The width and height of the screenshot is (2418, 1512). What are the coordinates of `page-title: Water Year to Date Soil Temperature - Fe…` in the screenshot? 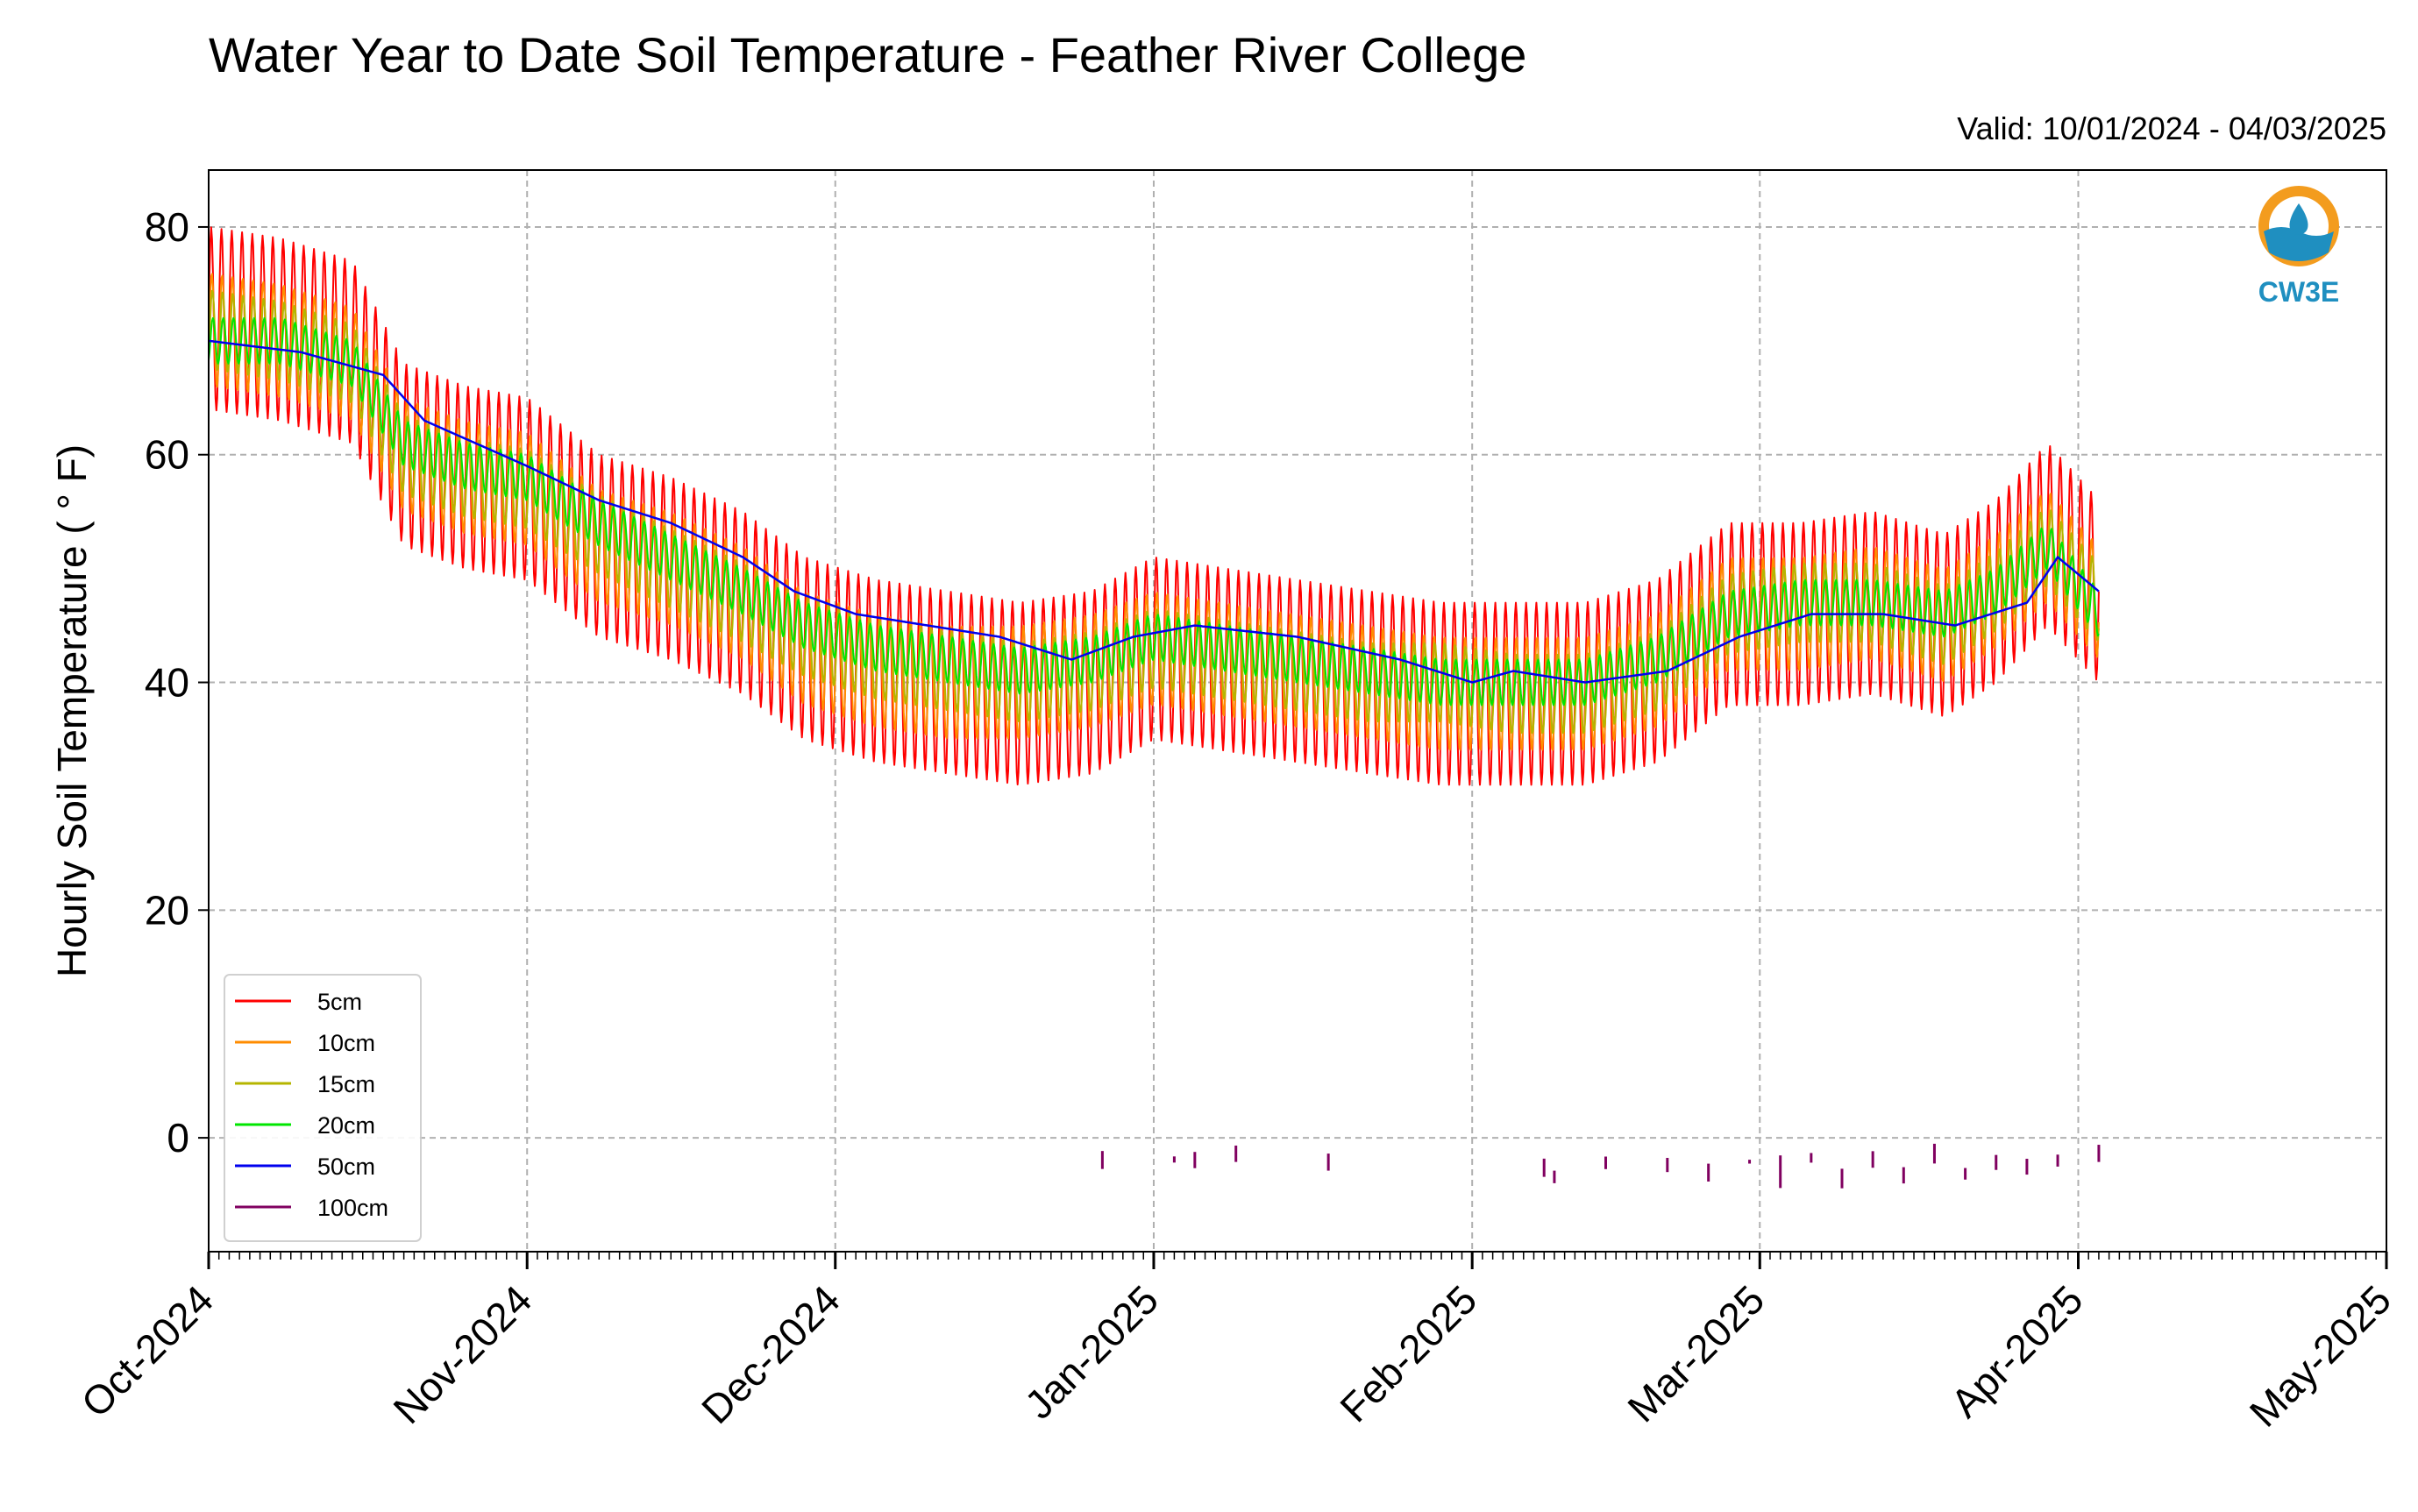 It's located at (868, 54).